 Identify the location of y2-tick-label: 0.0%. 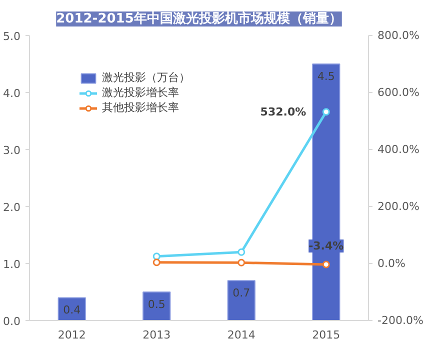
(392, 263).